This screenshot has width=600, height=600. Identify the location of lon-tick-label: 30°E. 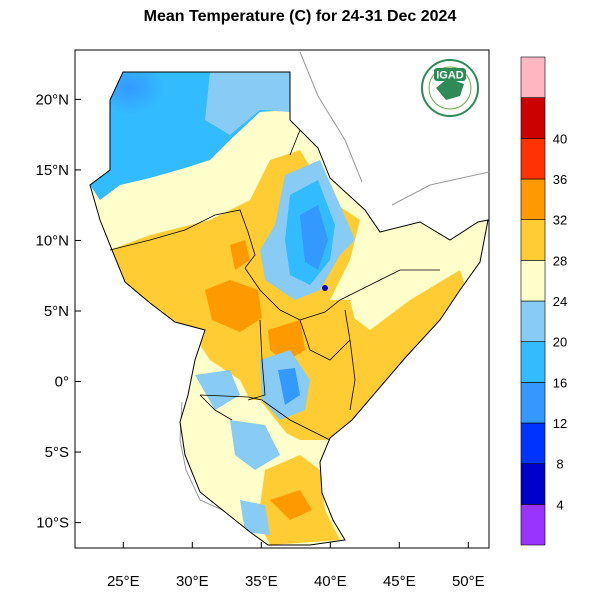
(192, 581).